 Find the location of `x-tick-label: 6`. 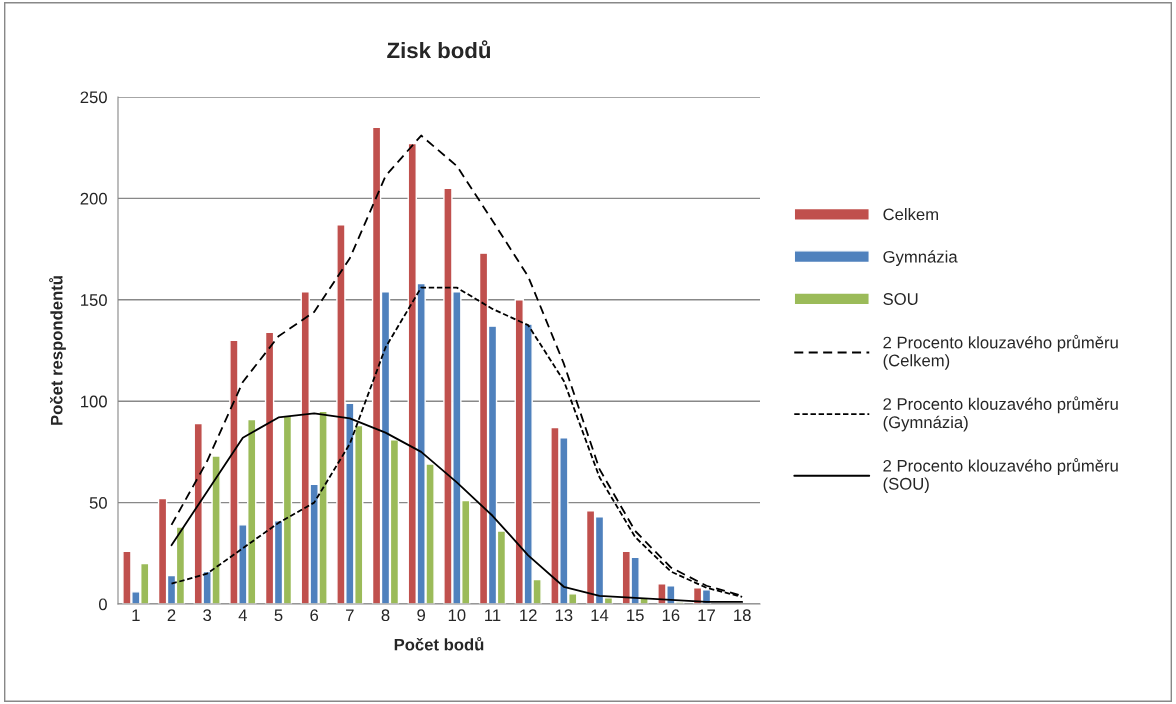

x-tick-label: 6 is located at coordinates (314, 615).